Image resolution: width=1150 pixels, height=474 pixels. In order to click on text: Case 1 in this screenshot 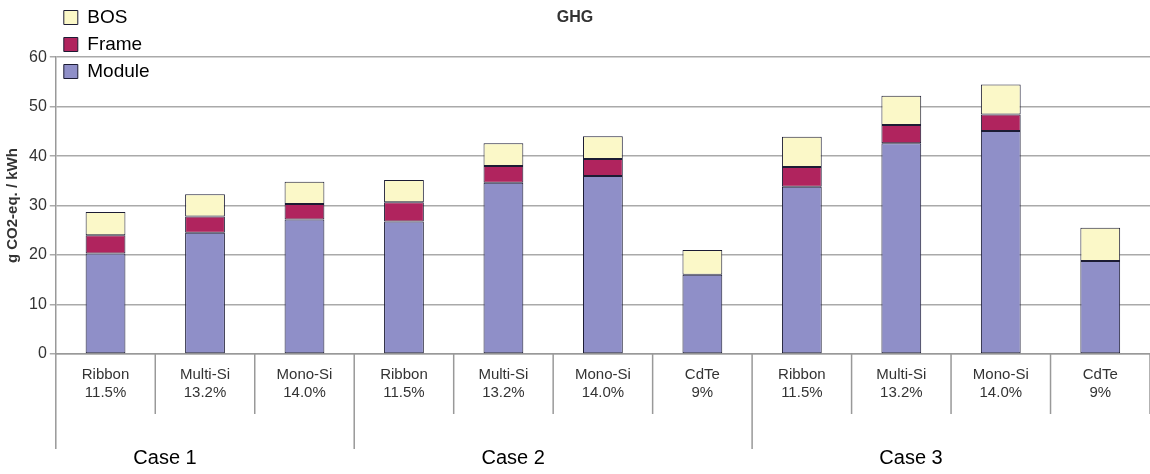, I will do `click(165, 456)`.